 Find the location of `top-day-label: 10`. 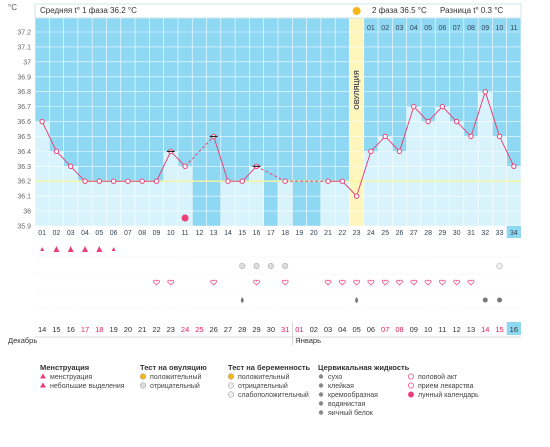

top-day-label: 10 is located at coordinates (500, 28).